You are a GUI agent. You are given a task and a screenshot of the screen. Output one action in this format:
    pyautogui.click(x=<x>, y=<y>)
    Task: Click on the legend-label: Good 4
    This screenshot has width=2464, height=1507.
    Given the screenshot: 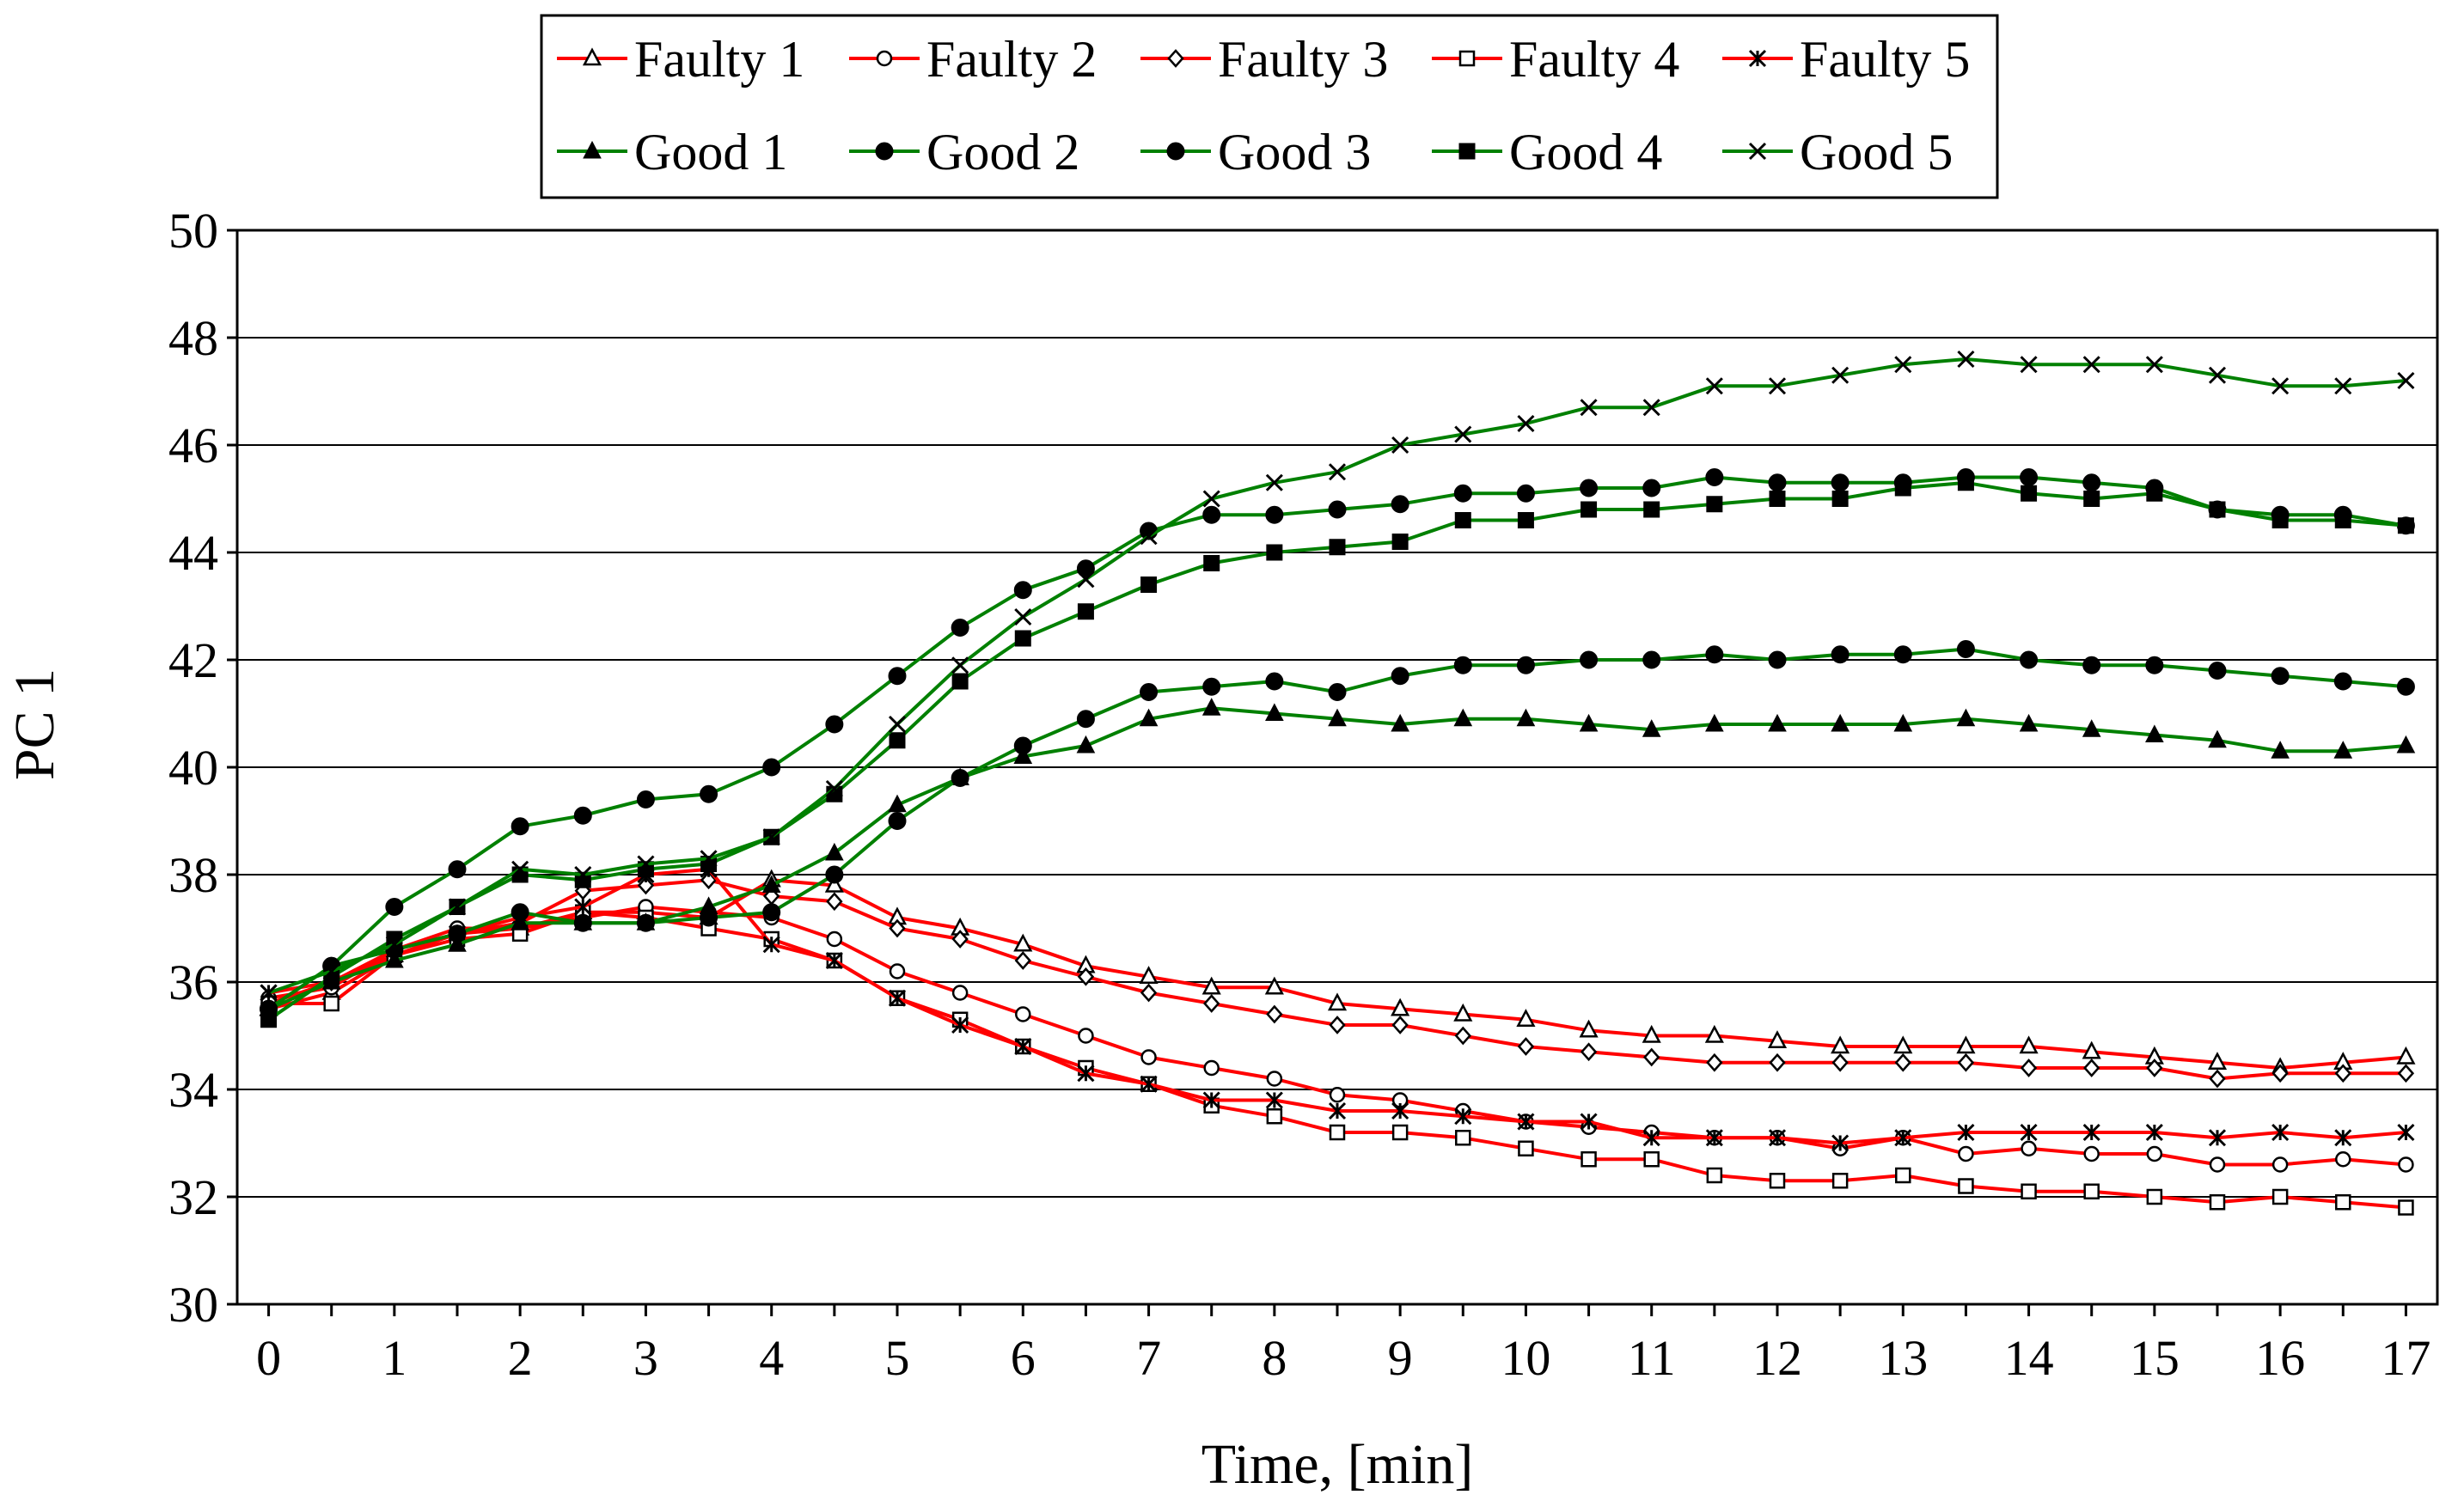 What is the action you would take?
    pyautogui.click(x=1585, y=152)
    